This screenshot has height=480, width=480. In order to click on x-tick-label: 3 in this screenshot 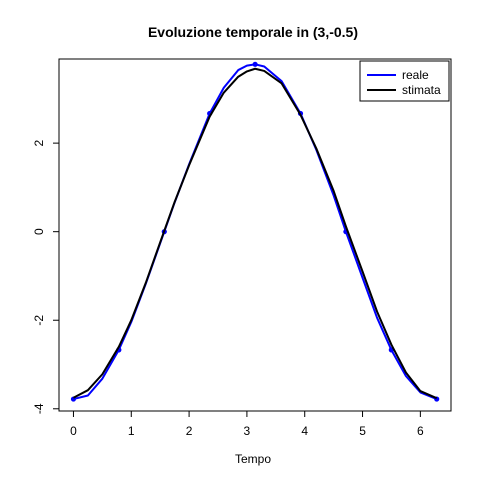, I will do `click(247, 431)`.